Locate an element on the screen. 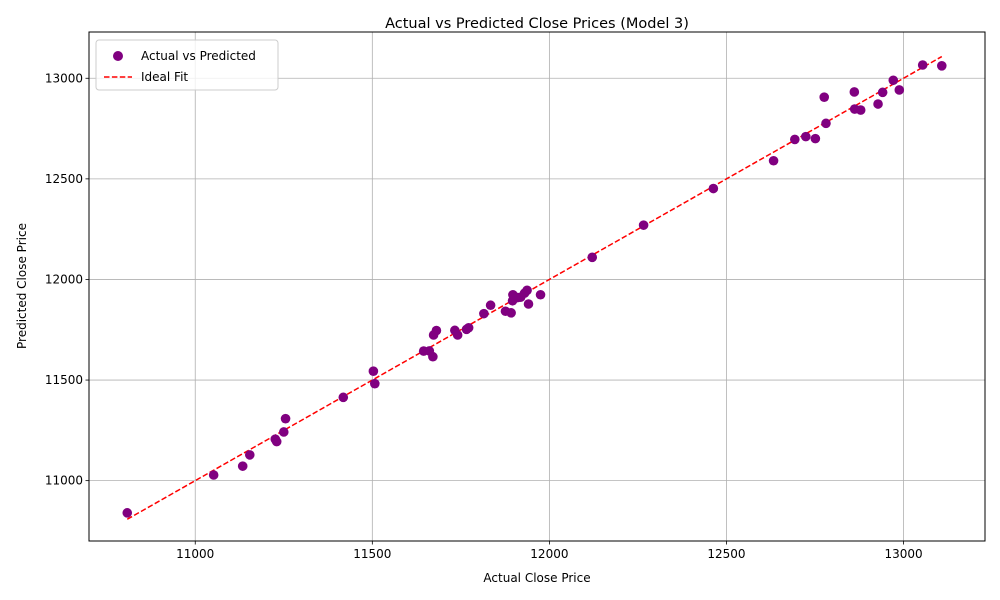 The image size is (1000, 600). y-axis-ticks: 11000 11500 12000 12500 13000 is located at coordinates (67, 279).